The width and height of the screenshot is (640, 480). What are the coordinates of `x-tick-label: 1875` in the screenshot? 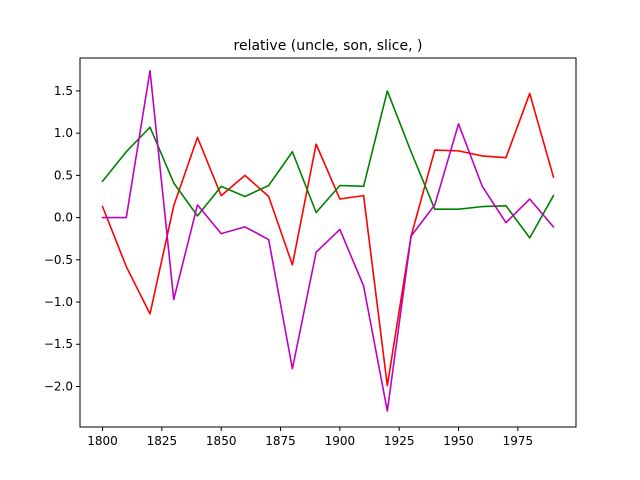 It's located at (280, 441).